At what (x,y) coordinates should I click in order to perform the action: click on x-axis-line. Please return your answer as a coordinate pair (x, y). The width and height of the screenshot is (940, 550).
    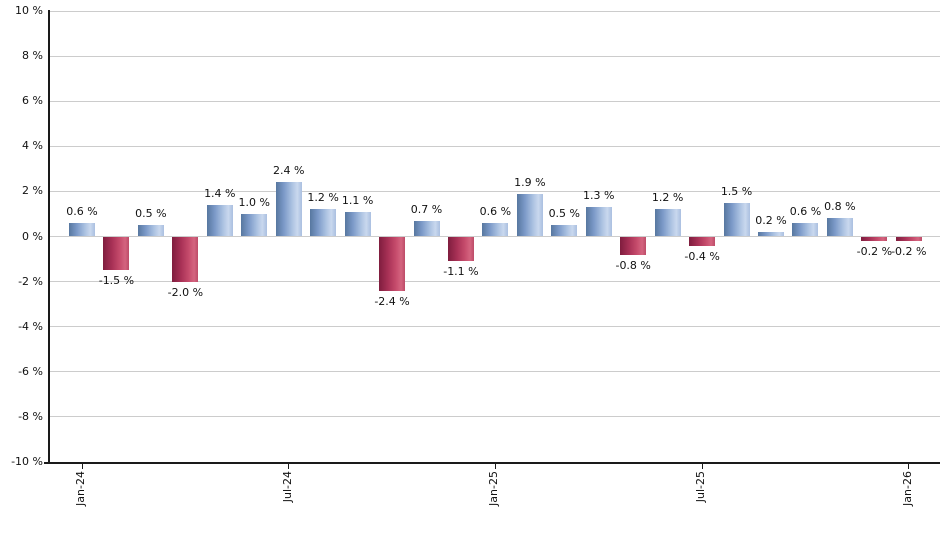
    Looking at the image, I should click on (492, 462).